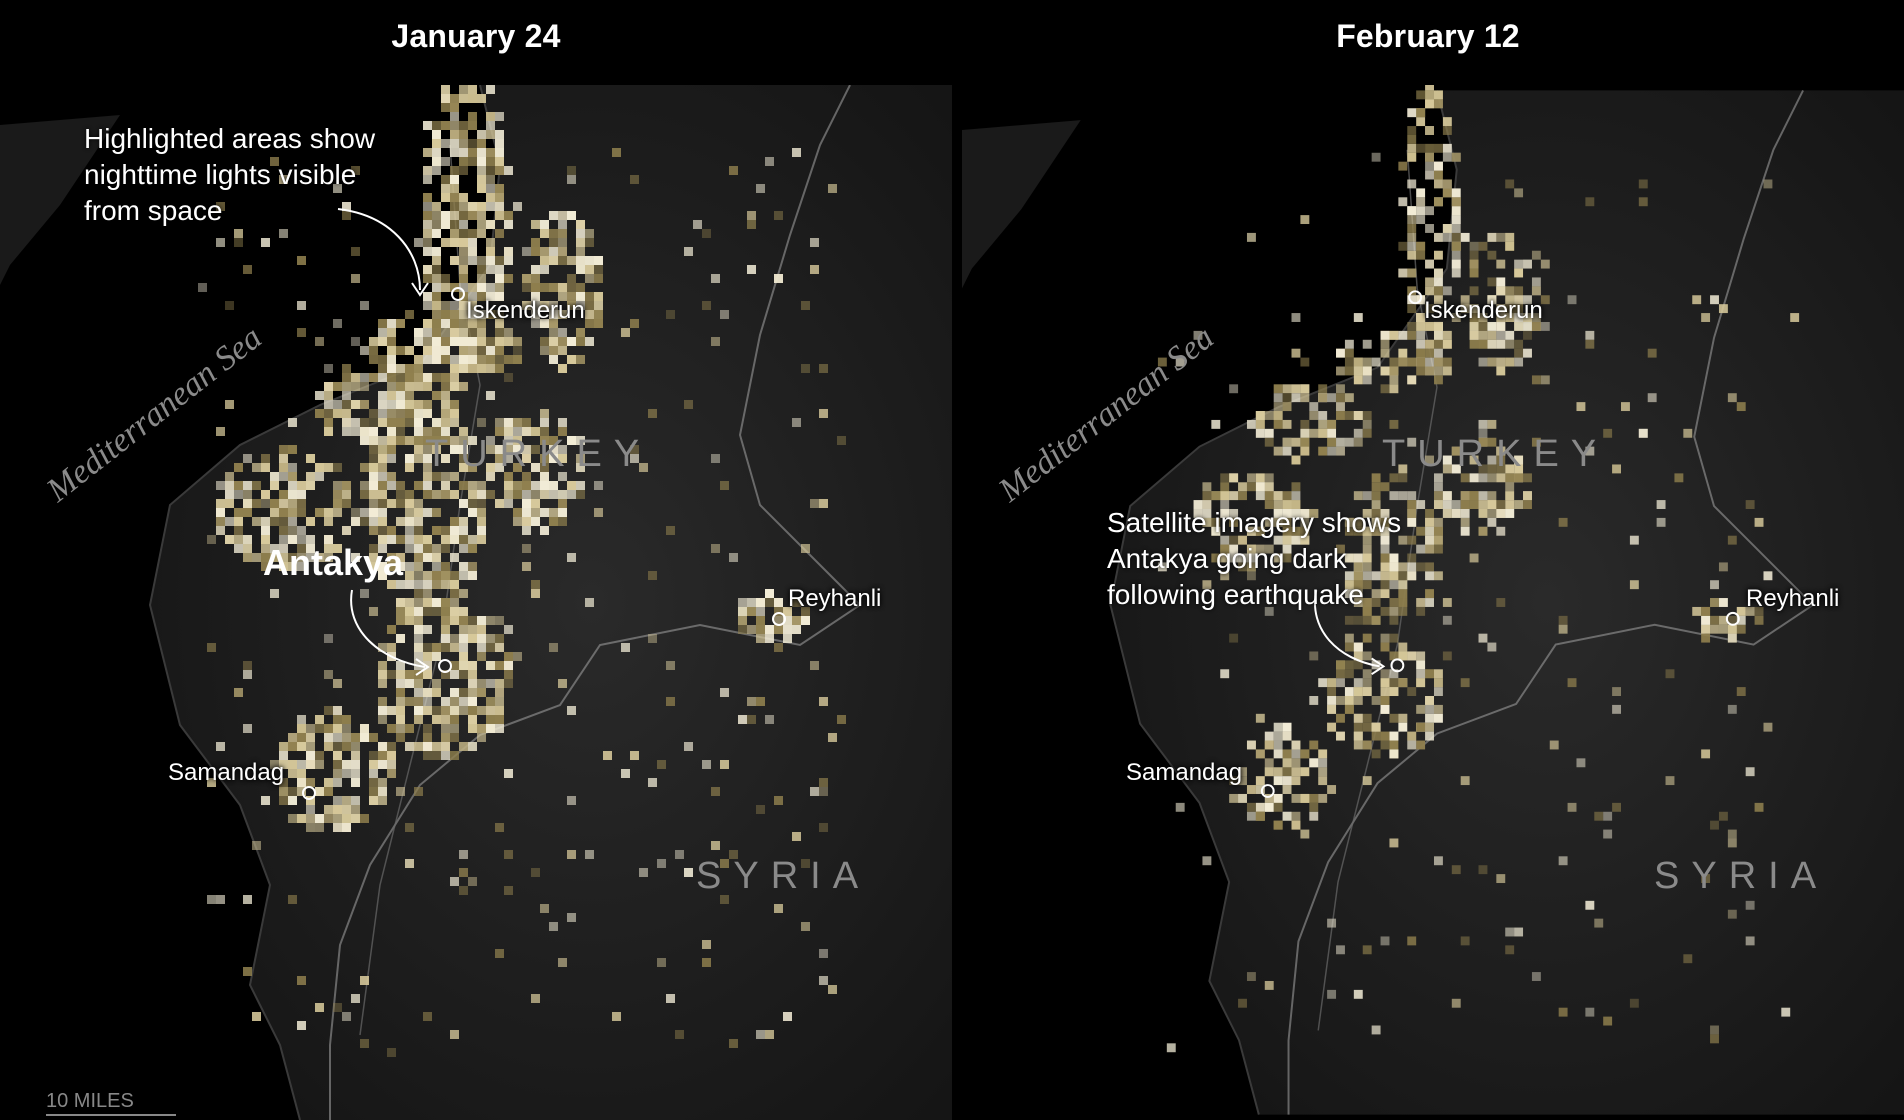 This screenshot has height=1120, width=1904. Describe the element at coordinates (1415, 297) in the screenshot. I see `city-marker-iskenderun` at that location.